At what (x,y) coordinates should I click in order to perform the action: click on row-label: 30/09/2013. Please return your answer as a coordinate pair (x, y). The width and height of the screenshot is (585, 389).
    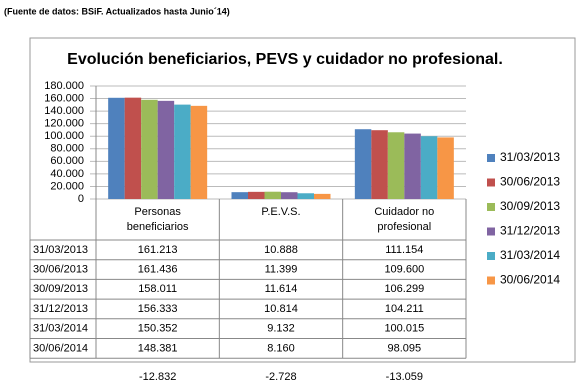
    Looking at the image, I should click on (60, 289).